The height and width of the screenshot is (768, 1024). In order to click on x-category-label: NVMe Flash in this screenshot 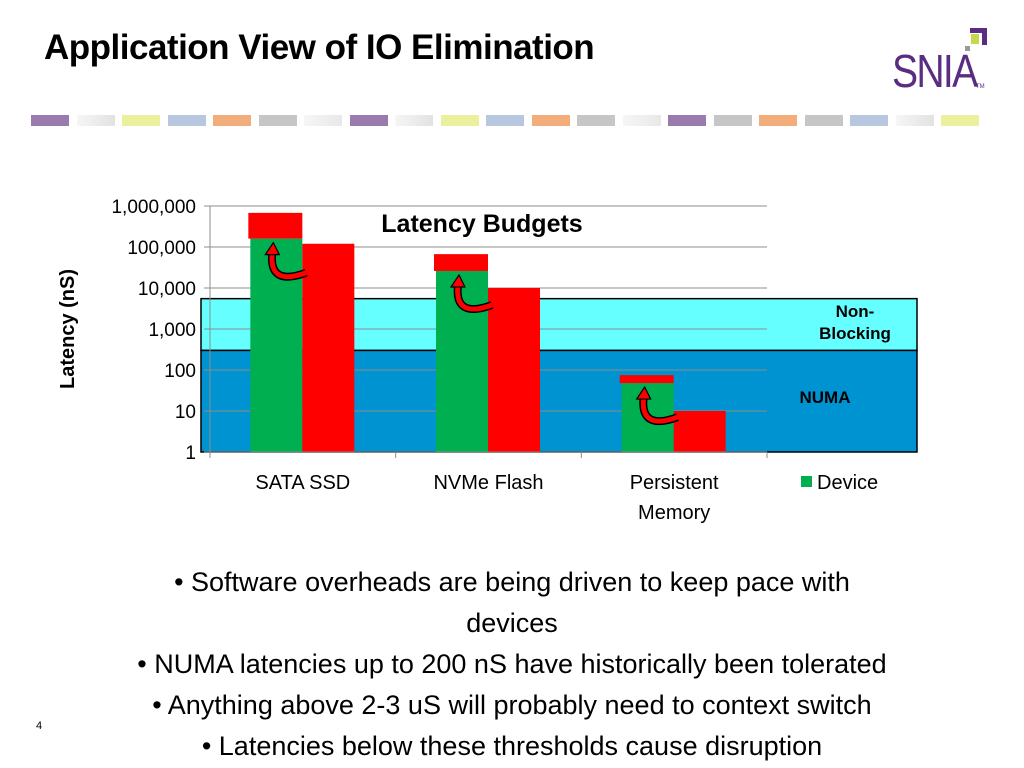, I will do `click(488, 483)`.